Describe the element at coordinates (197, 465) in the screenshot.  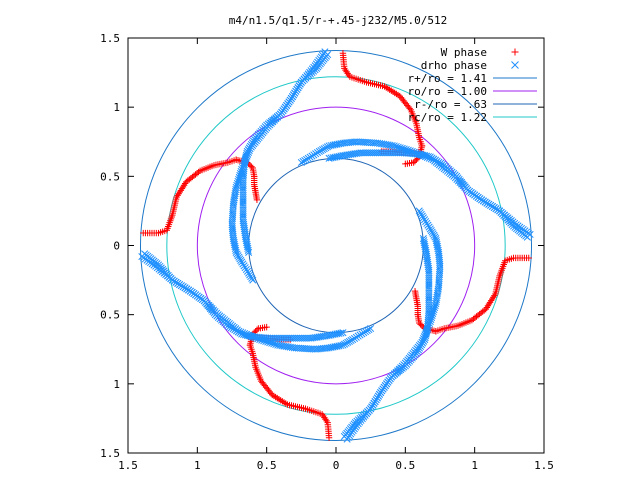
I see `x-tick-label-1: 1` at that location.